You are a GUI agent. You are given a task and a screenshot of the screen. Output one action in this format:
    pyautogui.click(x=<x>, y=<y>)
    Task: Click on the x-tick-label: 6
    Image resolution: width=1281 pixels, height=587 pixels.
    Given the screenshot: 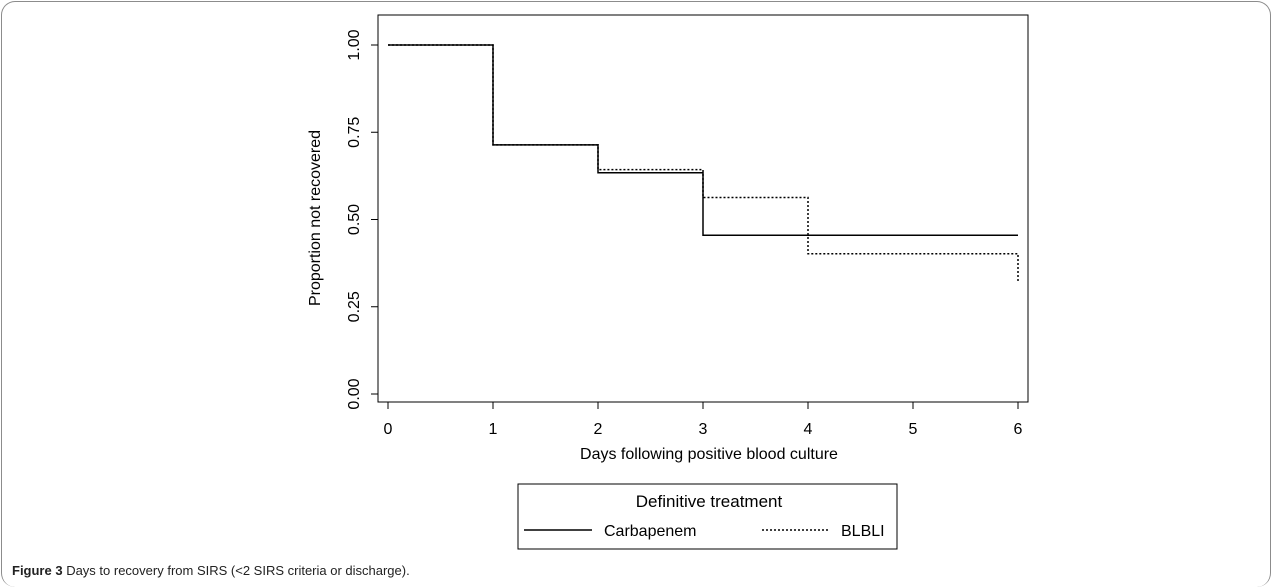 What is the action you would take?
    pyautogui.click(x=1018, y=429)
    